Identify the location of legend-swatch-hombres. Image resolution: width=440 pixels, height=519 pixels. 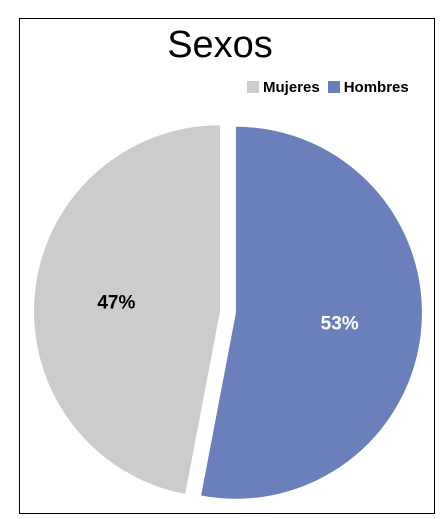
(333, 87).